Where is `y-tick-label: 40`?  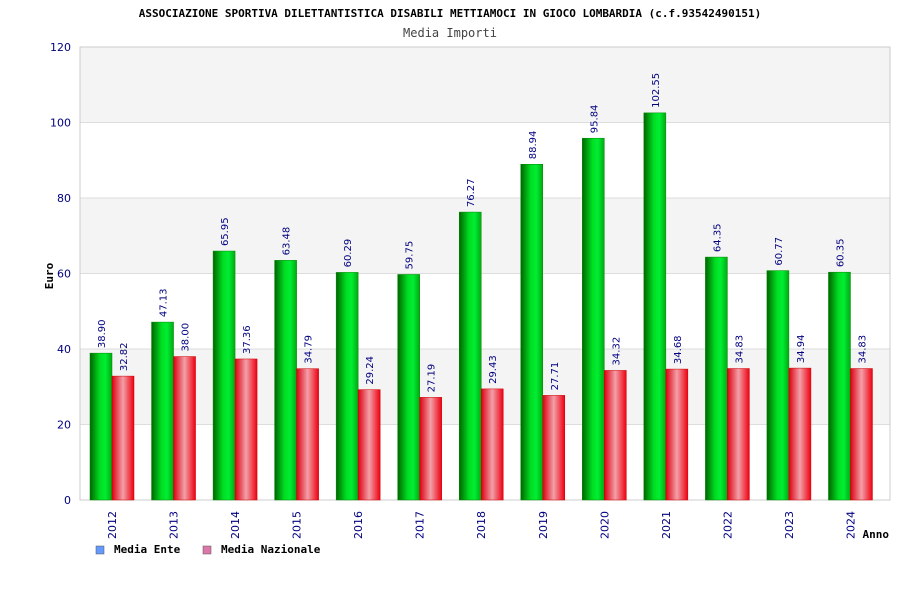 y-tick-label: 40 is located at coordinates (64, 349).